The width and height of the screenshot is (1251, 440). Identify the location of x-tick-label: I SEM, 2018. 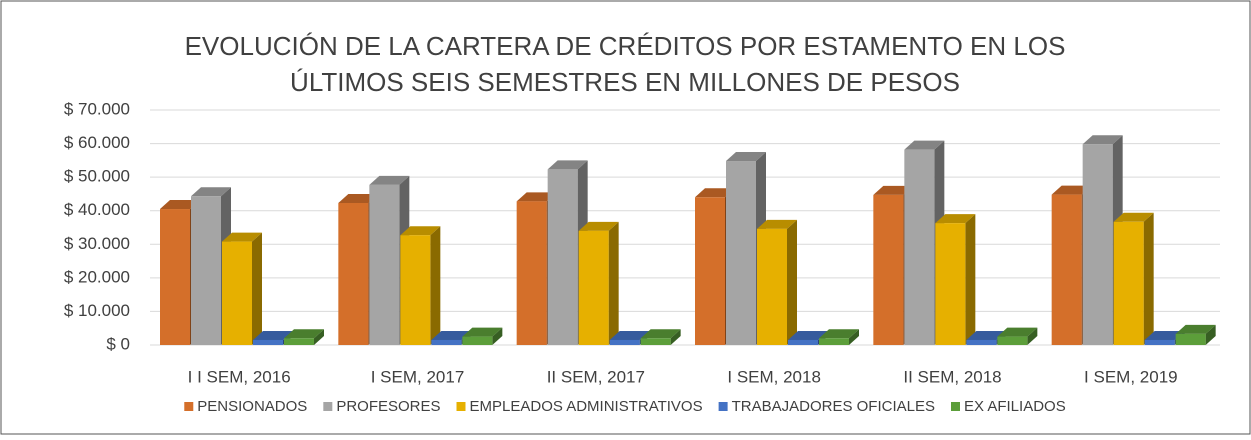
(774, 376).